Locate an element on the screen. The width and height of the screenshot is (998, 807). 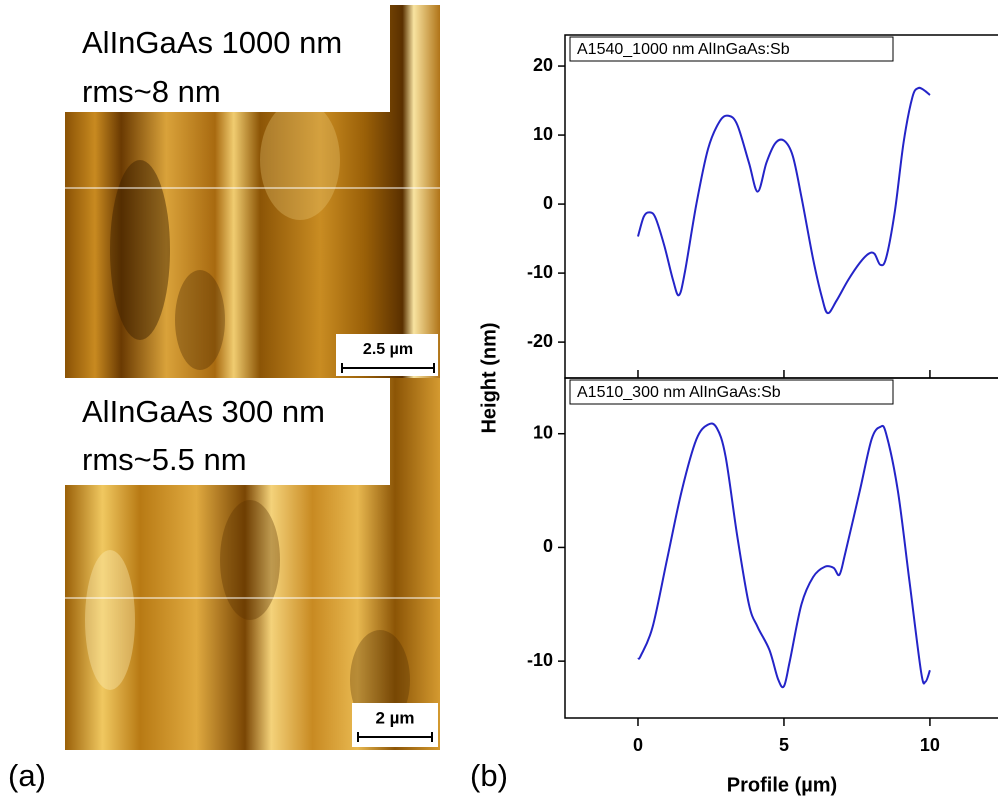
x-axis-label: Profile (µm) is located at coordinates (782, 785).